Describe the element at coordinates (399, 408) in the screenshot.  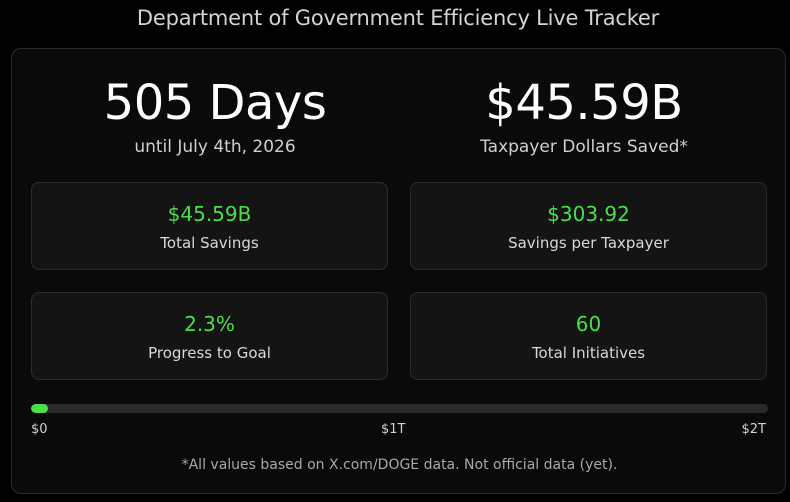
I see `progress-bar` at that location.